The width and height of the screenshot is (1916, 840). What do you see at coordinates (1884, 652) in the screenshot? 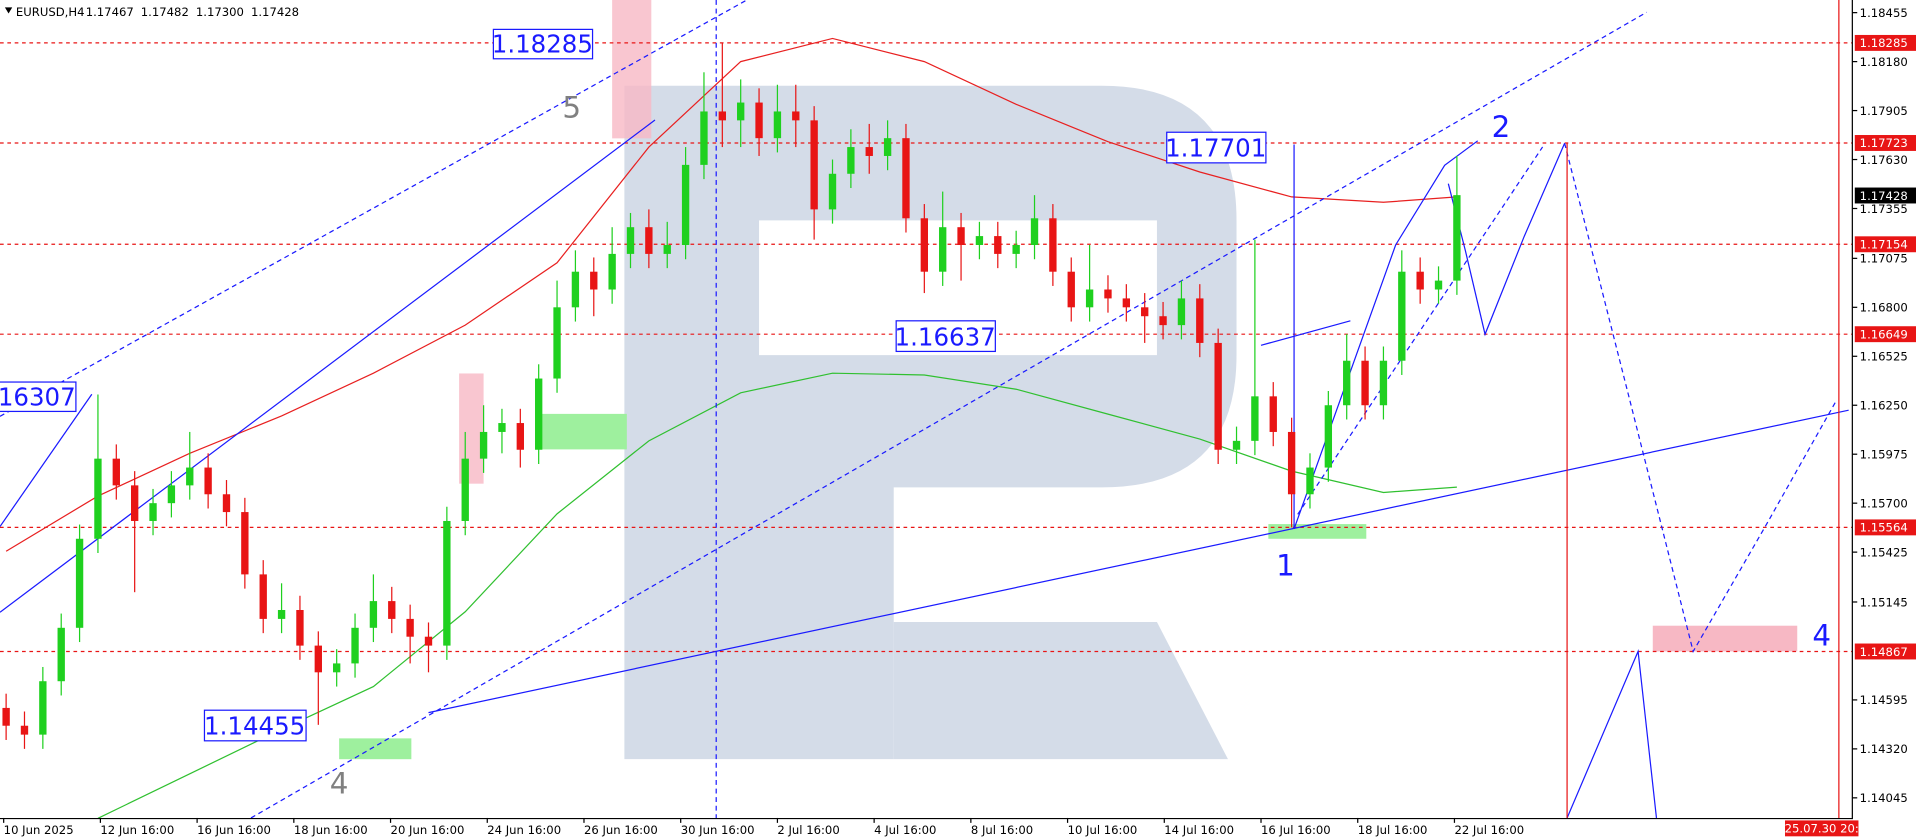
I see `level-label: 1.14867` at bounding box center [1884, 652].